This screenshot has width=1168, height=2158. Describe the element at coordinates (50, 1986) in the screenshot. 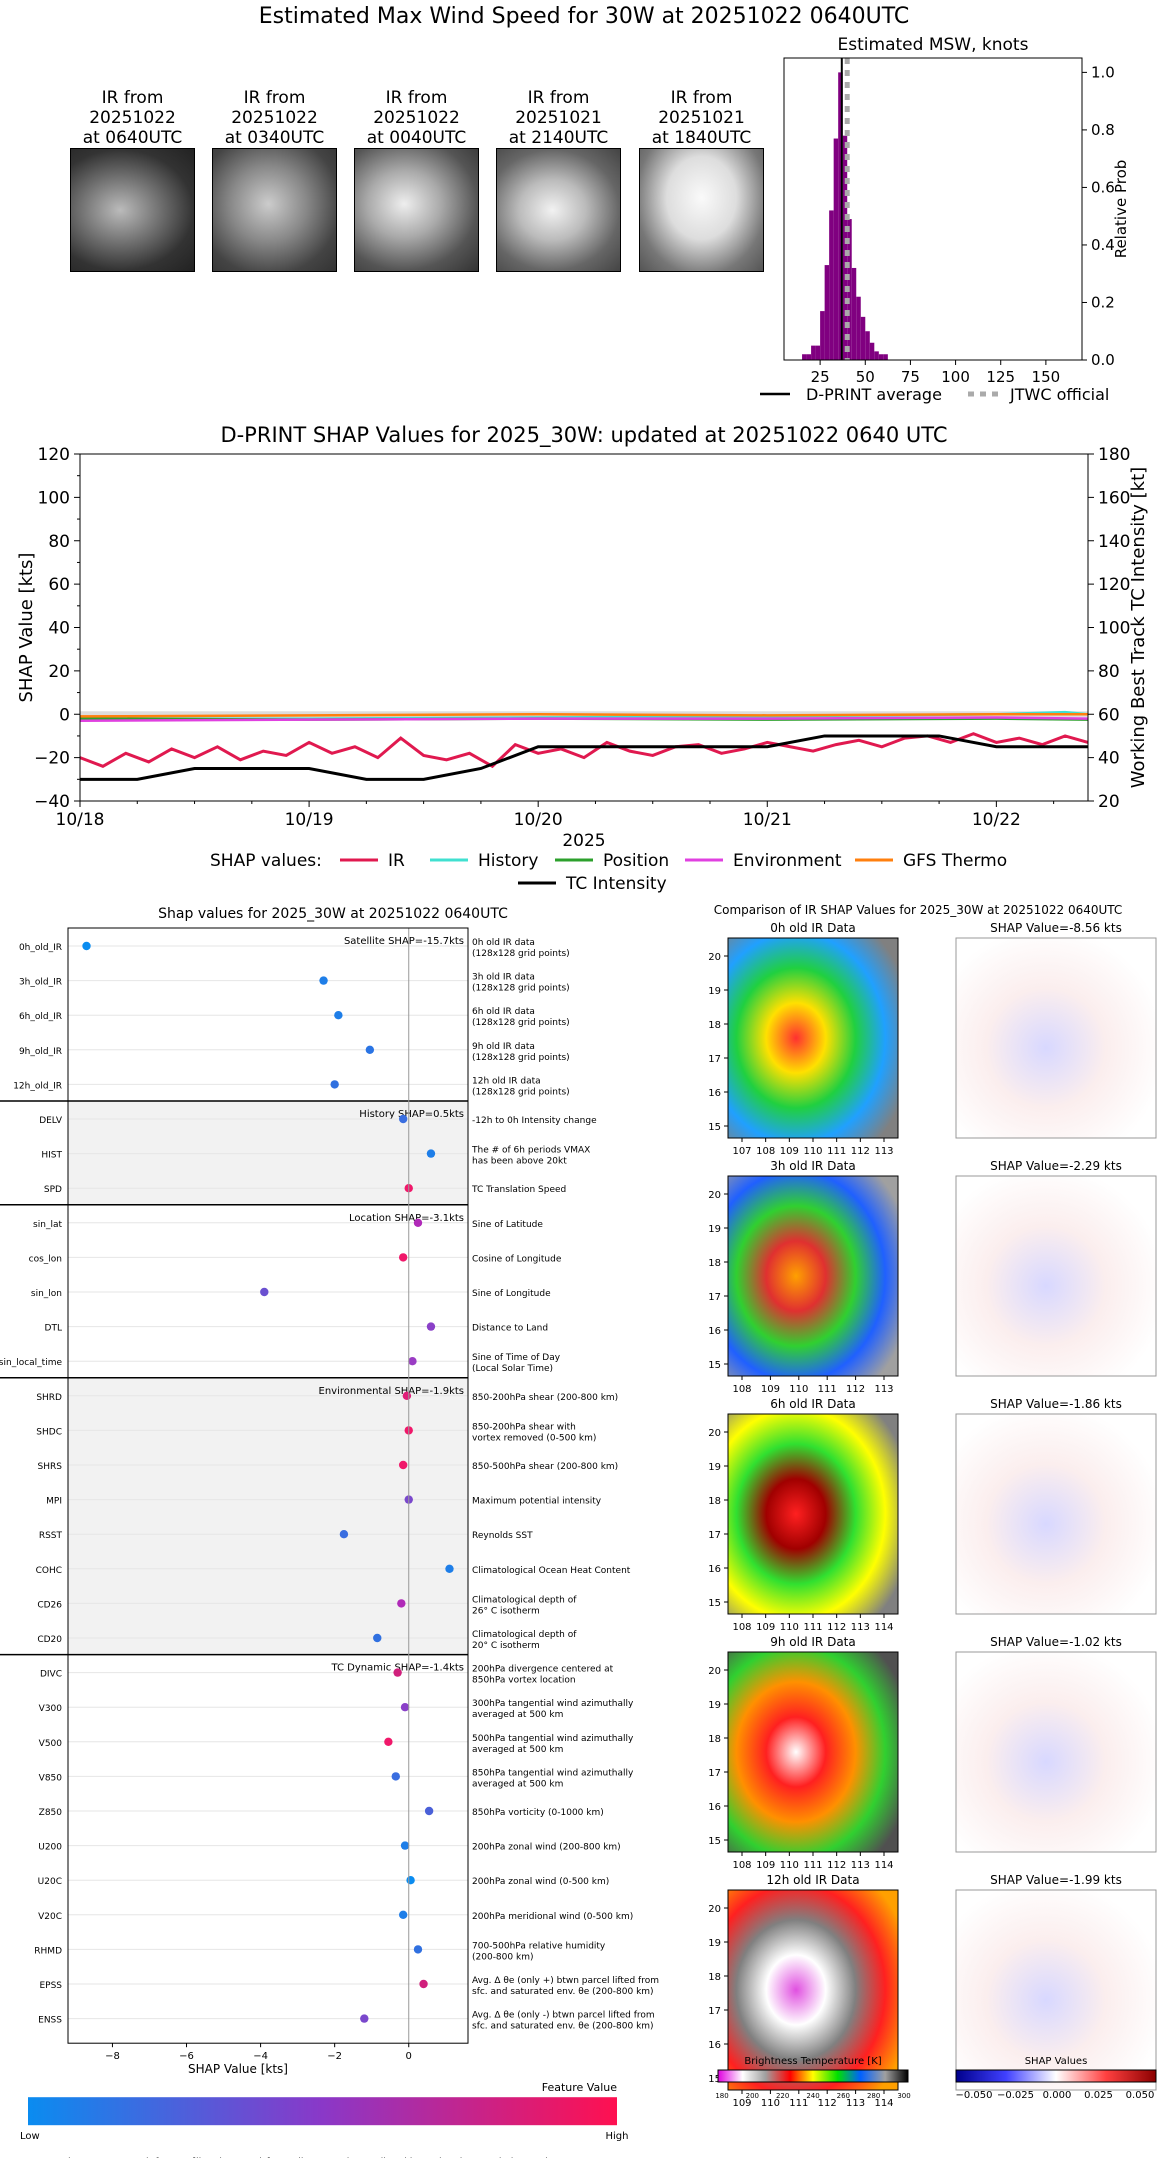

I see `feature-name: EPSS` at that location.